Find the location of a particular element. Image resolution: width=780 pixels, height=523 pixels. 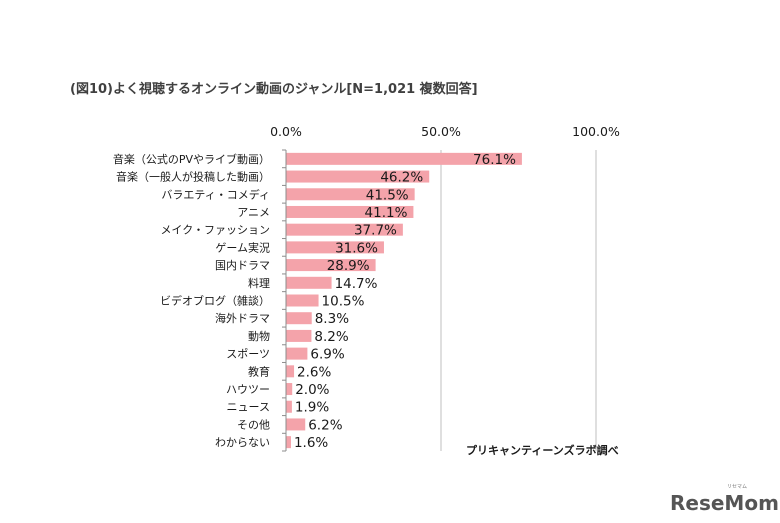

data-label: 37.7% is located at coordinates (375, 231).